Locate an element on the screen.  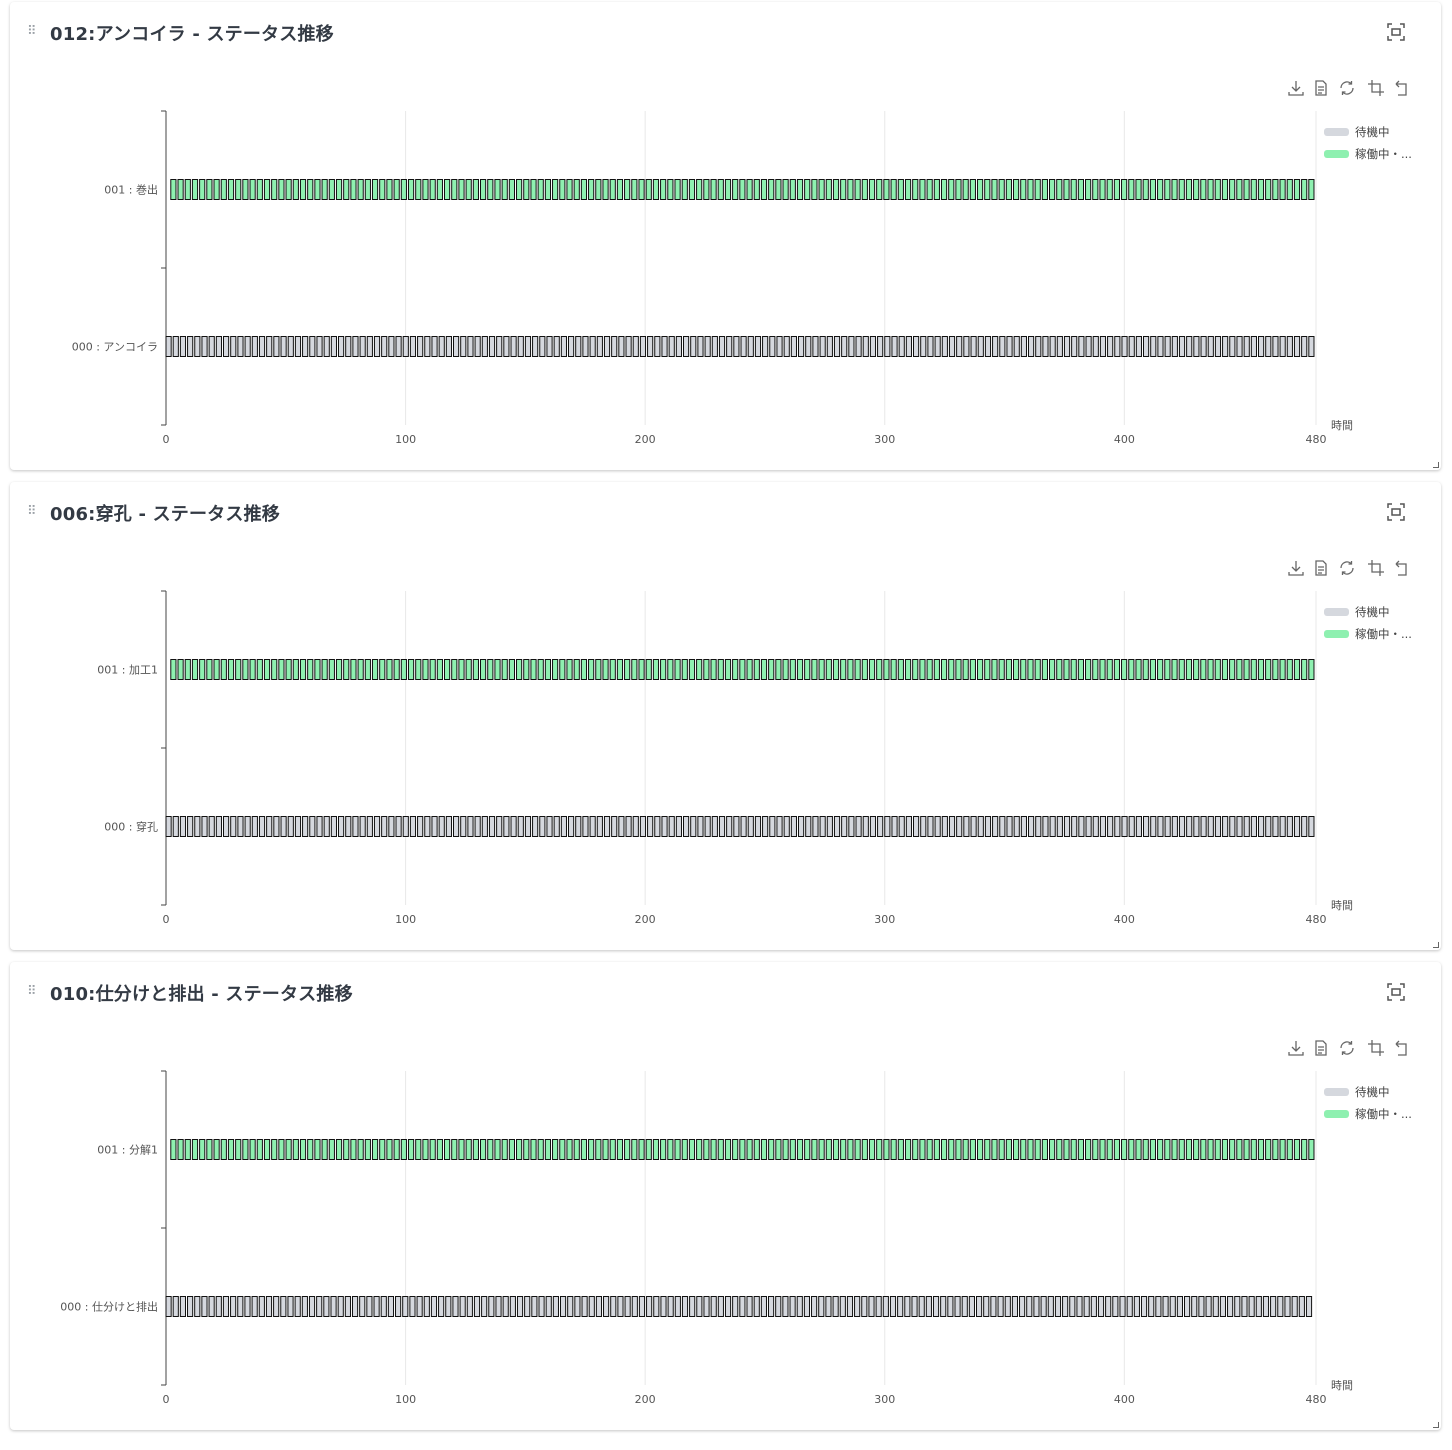
x-tick-label: 300 is located at coordinates (884, 1399).